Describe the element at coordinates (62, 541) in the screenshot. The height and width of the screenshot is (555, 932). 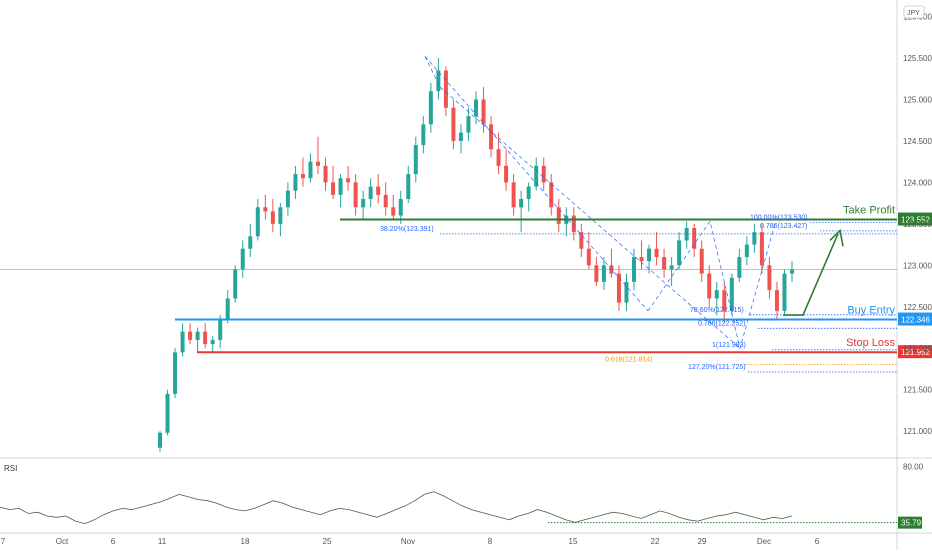
I see `time-tick-label: Oct` at that location.